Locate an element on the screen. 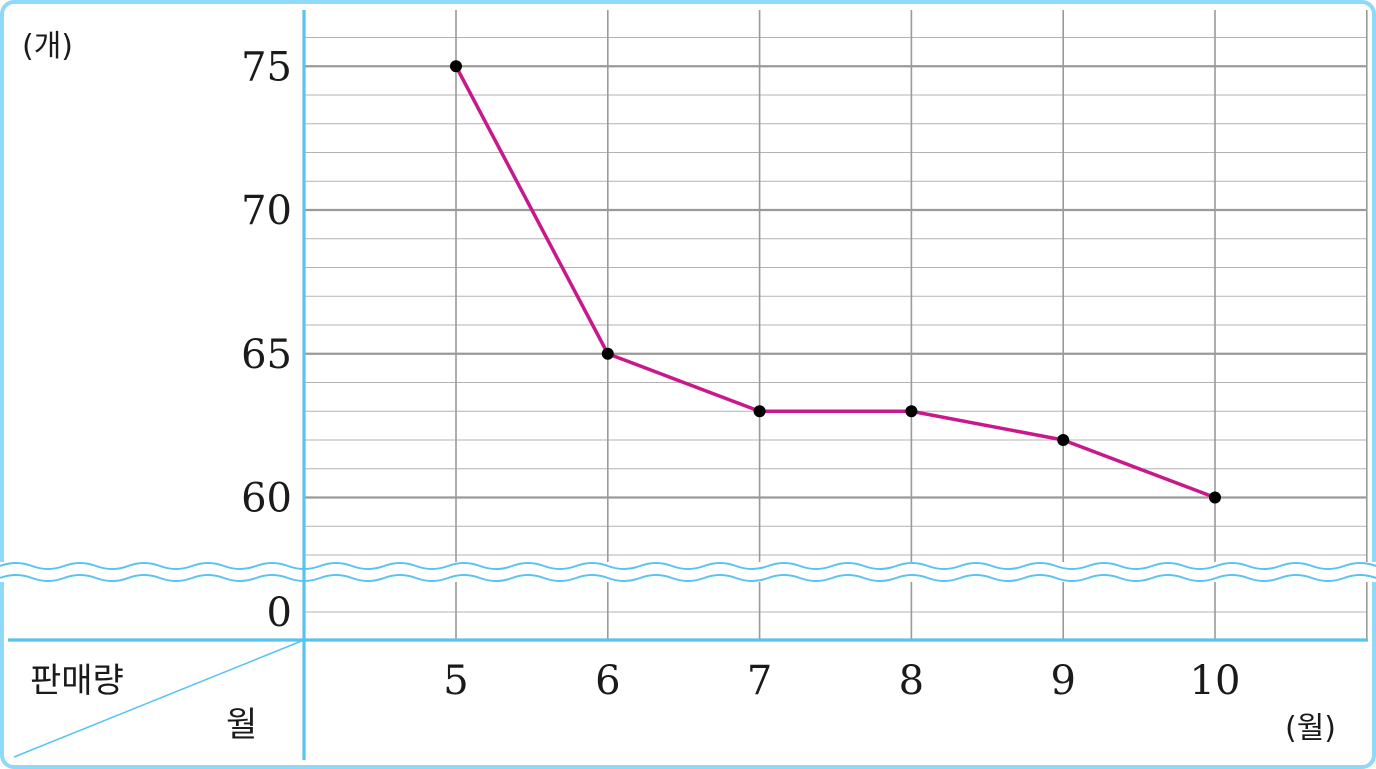 The height and width of the screenshot is (769, 1376). break-wave-top is located at coordinates (688, 566).